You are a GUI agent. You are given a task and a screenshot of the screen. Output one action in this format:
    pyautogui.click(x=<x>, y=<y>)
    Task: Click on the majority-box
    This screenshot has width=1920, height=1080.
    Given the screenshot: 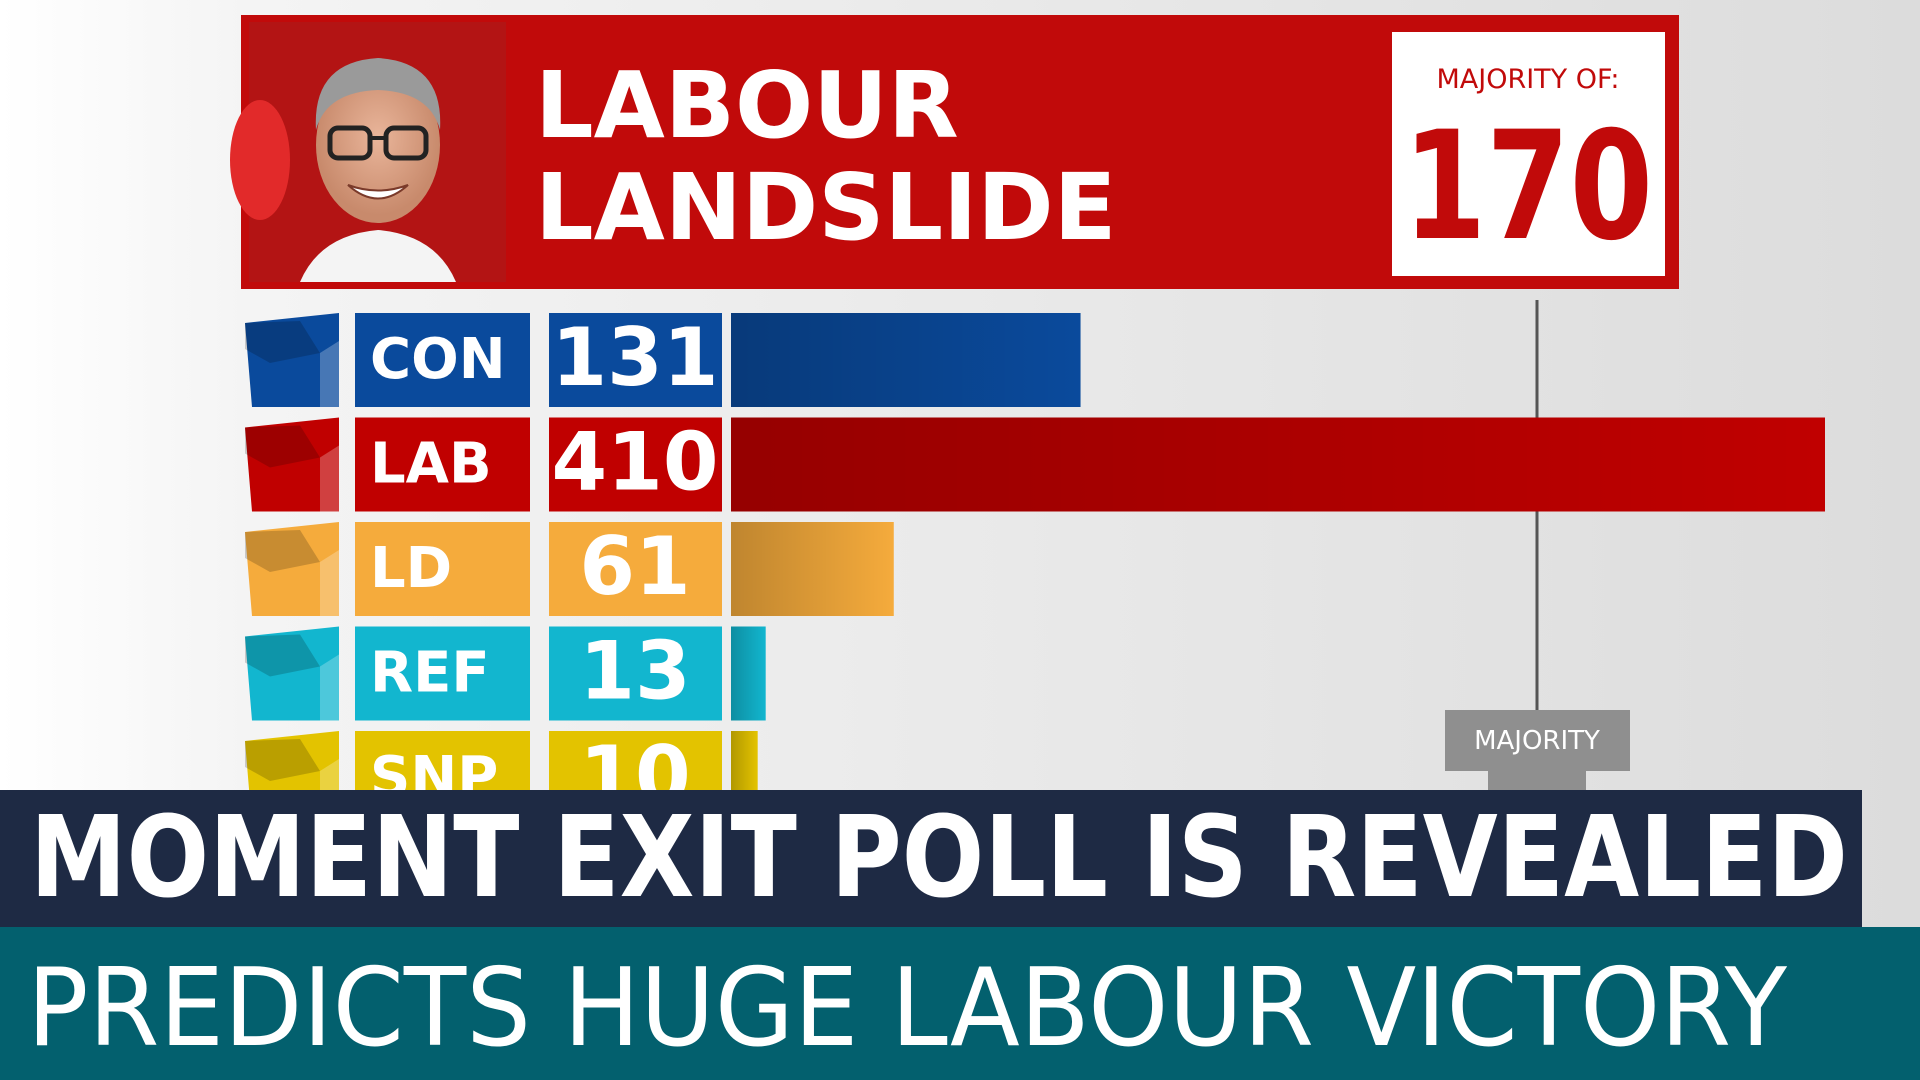 What is the action you would take?
    pyautogui.click(x=1528, y=154)
    